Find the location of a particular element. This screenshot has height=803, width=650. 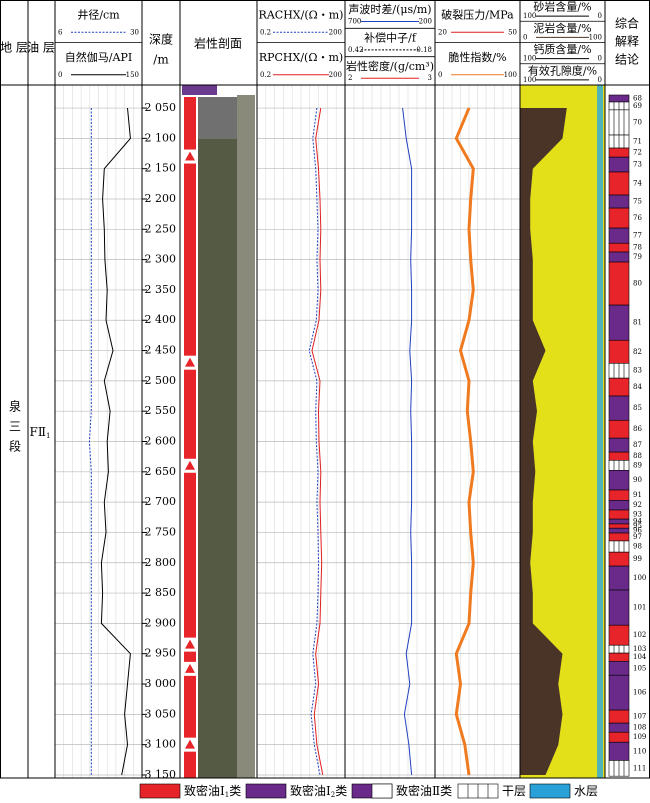

depth-tick-label: 3 000 is located at coordinates (161, 683).